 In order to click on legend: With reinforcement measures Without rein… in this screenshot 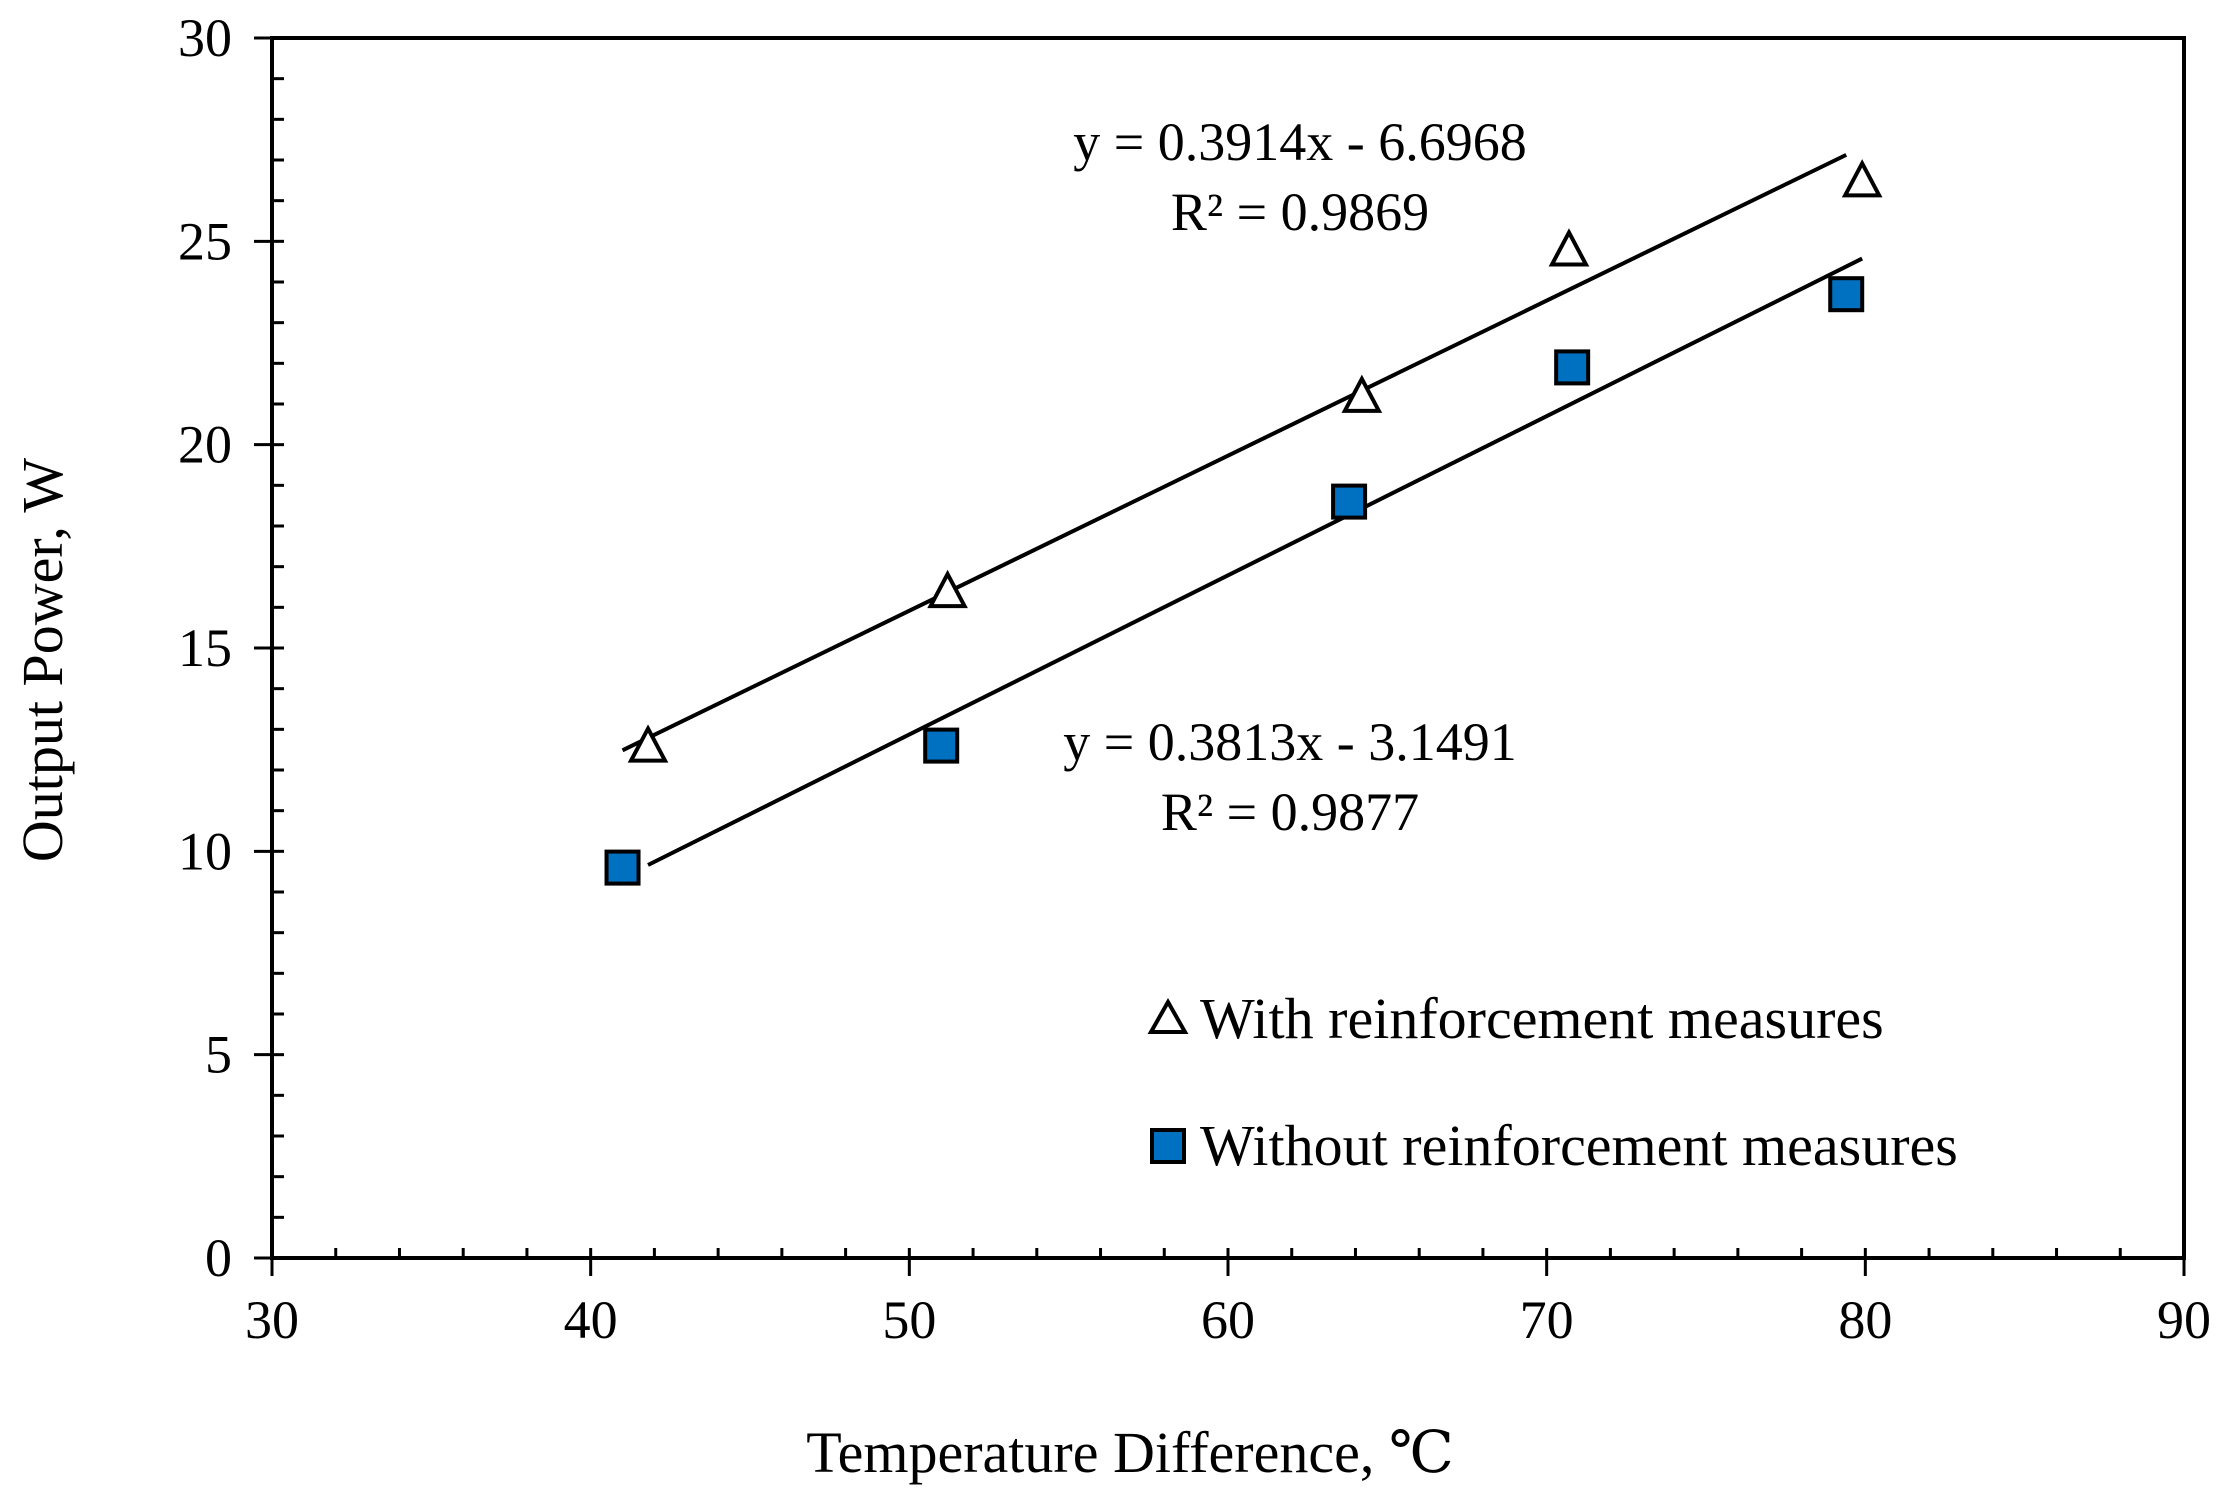, I will do `click(1552, 1082)`.